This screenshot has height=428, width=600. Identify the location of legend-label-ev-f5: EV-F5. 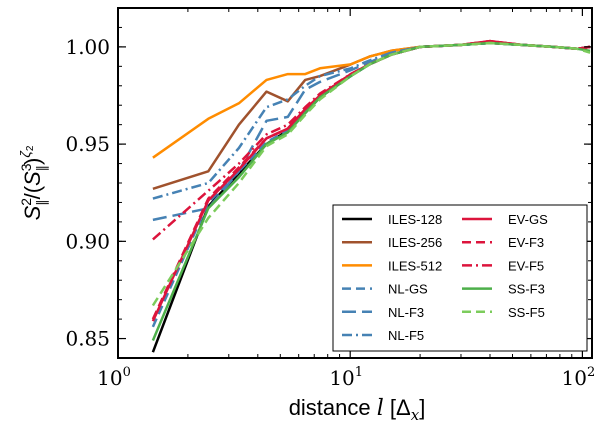
(526, 265).